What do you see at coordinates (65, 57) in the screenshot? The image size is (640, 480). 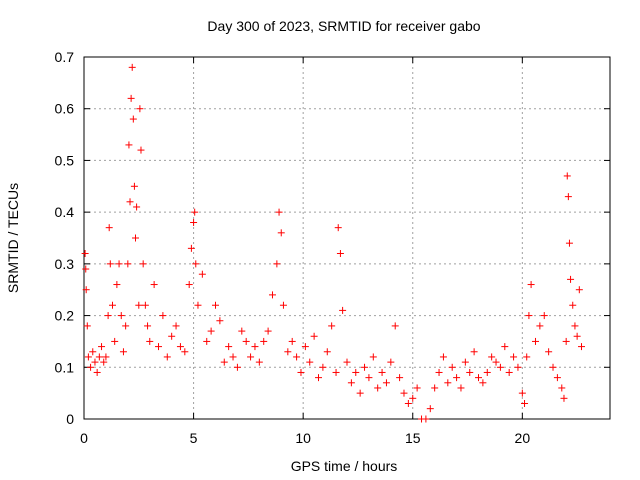 I see `y-tick-label: 0.7` at bounding box center [65, 57].